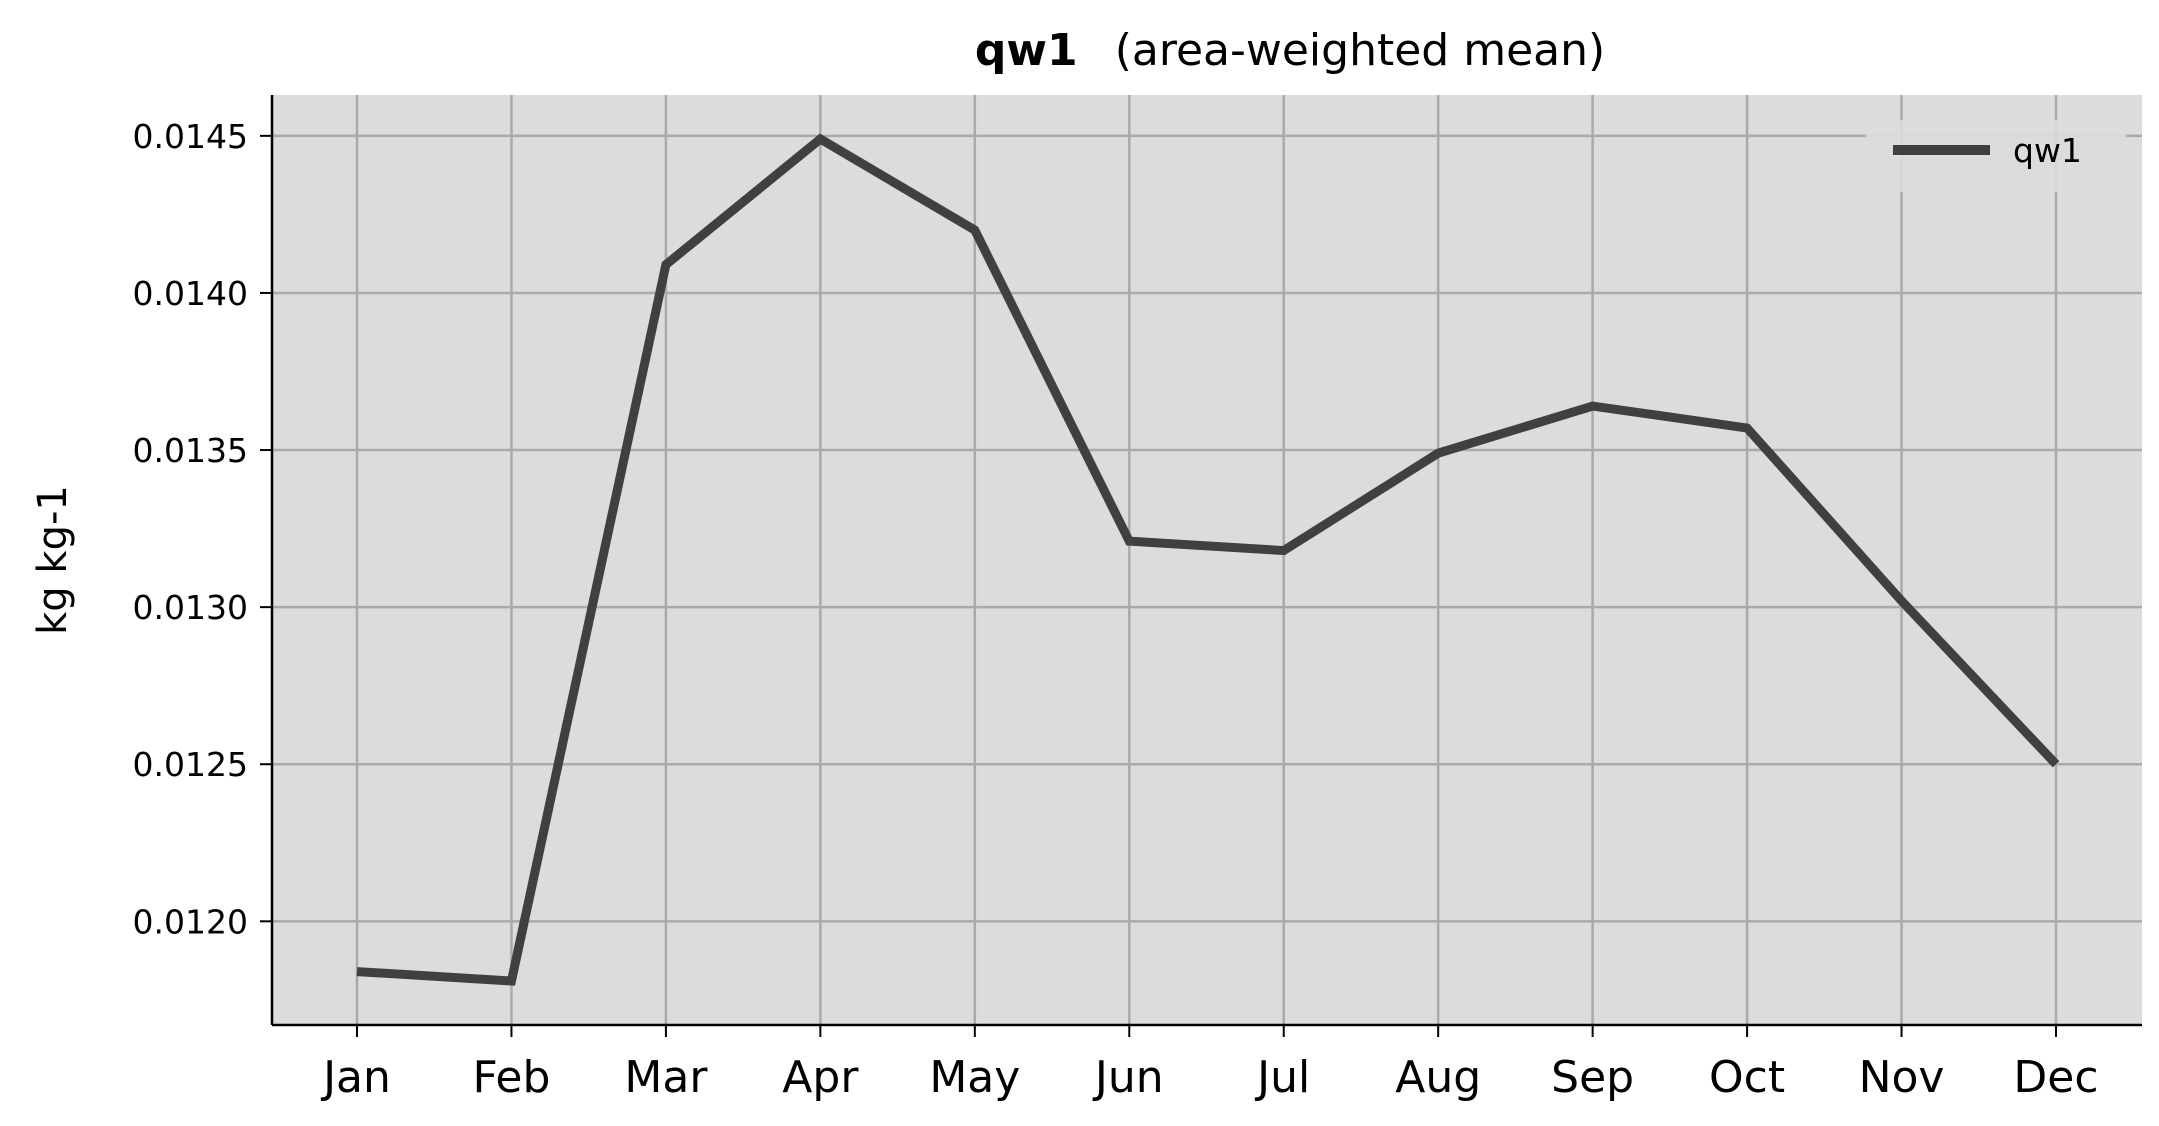 The width and height of the screenshot is (2159, 1126). I want to click on chart-title: qw1 (area-weighted mean), so click(1290, 50).